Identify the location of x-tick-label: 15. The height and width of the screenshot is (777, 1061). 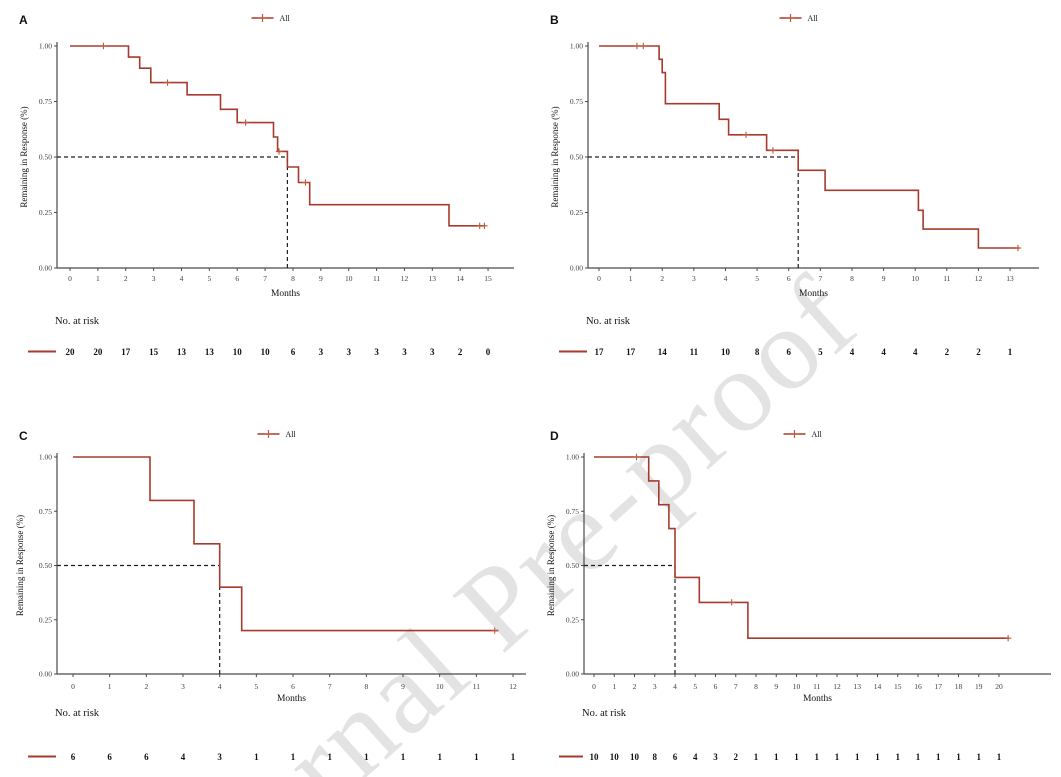
(488, 278).